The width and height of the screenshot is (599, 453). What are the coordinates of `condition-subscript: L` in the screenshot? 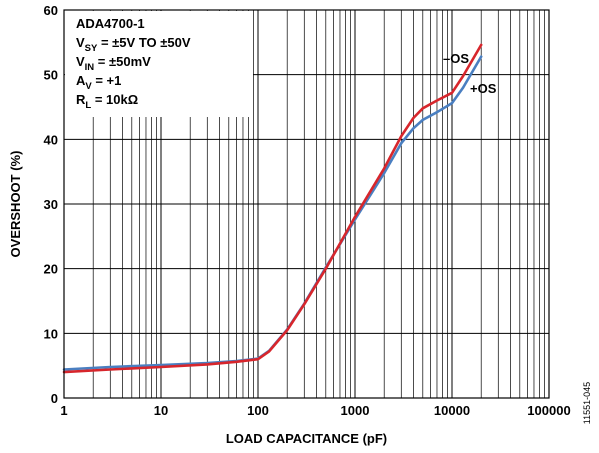 It's located at (88, 105).